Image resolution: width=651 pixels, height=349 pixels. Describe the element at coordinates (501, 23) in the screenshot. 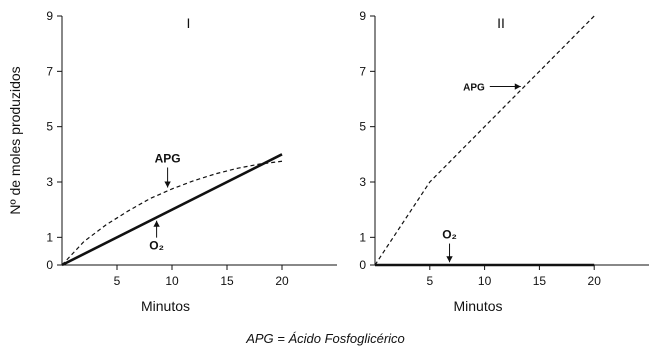

I see `panel-label: II` at that location.